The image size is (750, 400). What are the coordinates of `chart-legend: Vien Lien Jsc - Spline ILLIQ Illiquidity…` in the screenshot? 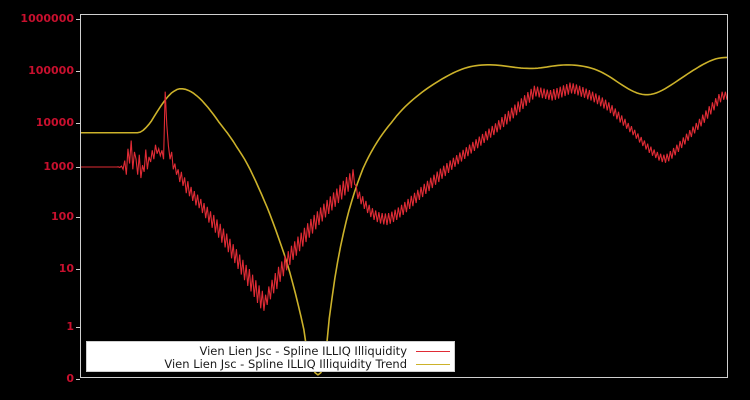 It's located at (270, 356).